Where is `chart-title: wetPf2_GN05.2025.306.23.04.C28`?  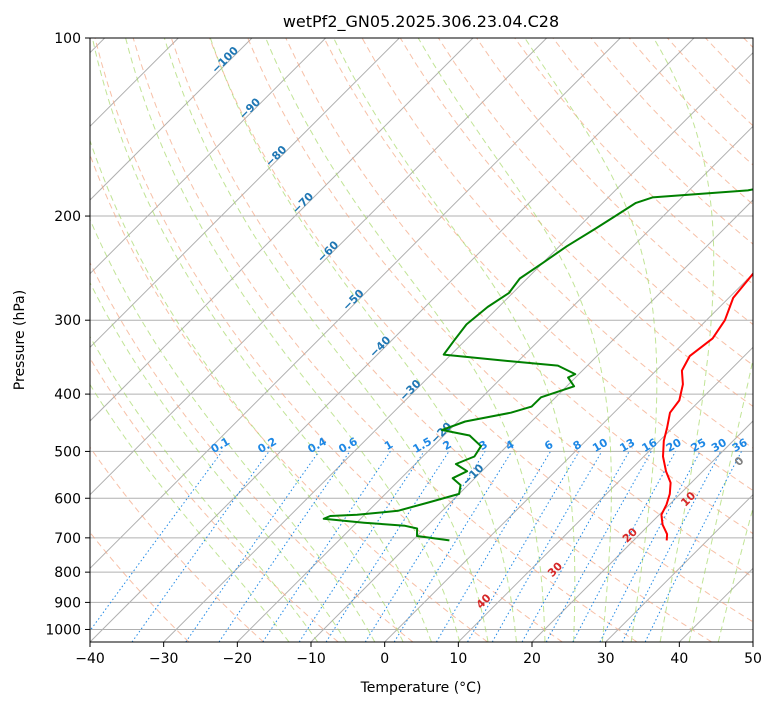 chart-title: wetPf2_GN05.2025.306.23.04.C28 is located at coordinates (421, 22).